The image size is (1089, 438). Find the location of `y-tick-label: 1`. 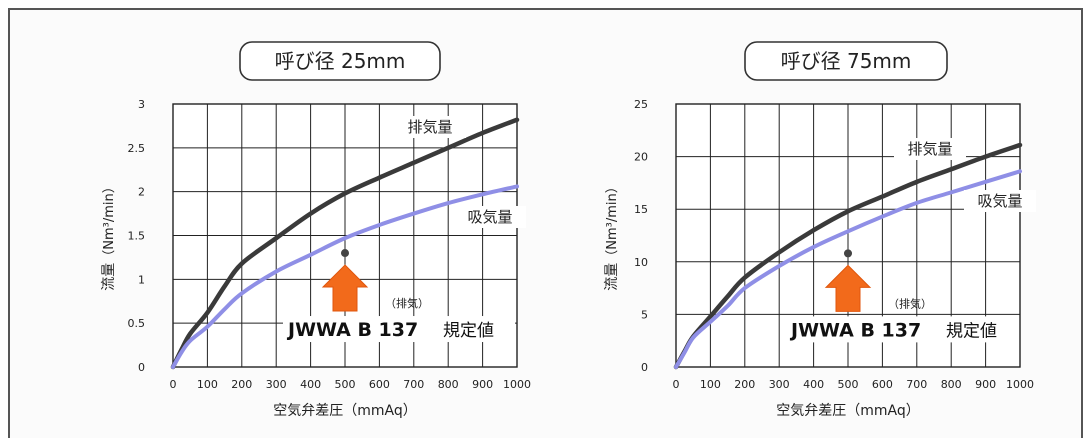

y-tick-label: 1 is located at coordinates (141, 279).